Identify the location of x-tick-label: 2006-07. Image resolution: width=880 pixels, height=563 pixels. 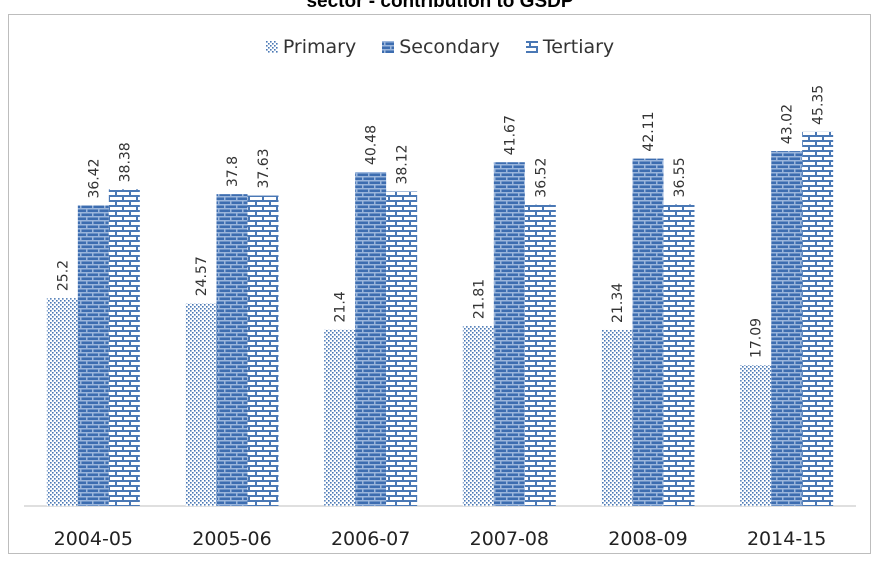
(370, 539).